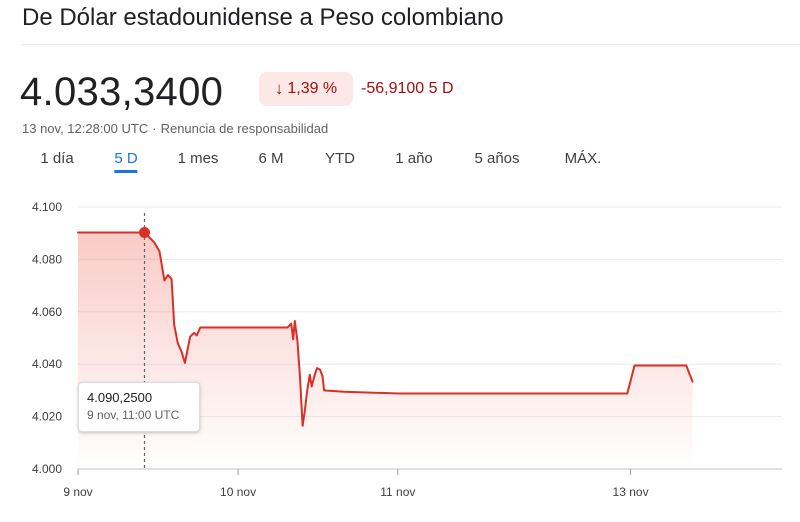 This screenshot has width=800, height=522. What do you see at coordinates (583, 158) in the screenshot?
I see `tab-max: MÁX.` at bounding box center [583, 158].